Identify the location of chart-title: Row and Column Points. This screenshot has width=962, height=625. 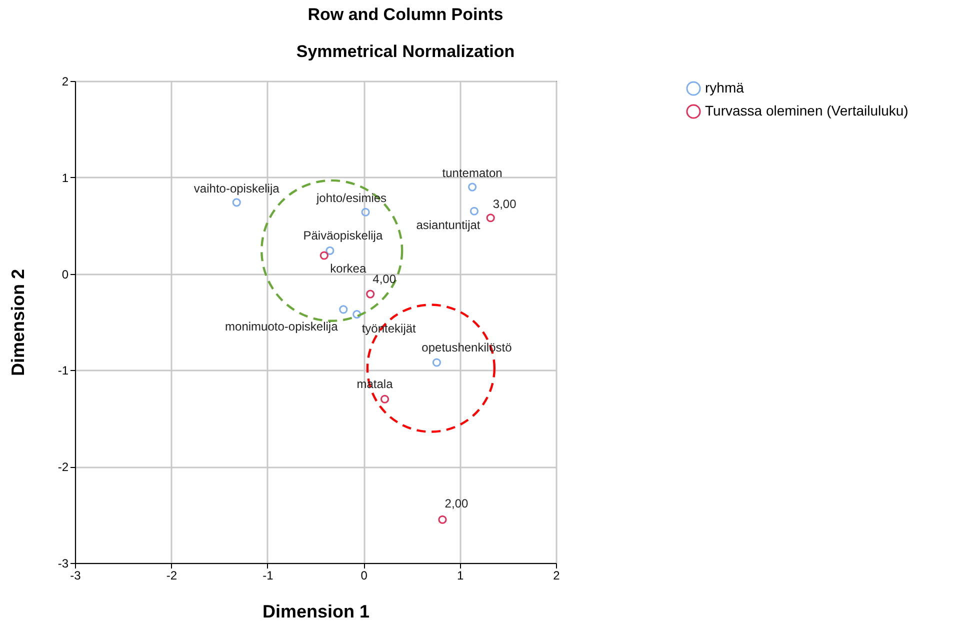
(406, 14).